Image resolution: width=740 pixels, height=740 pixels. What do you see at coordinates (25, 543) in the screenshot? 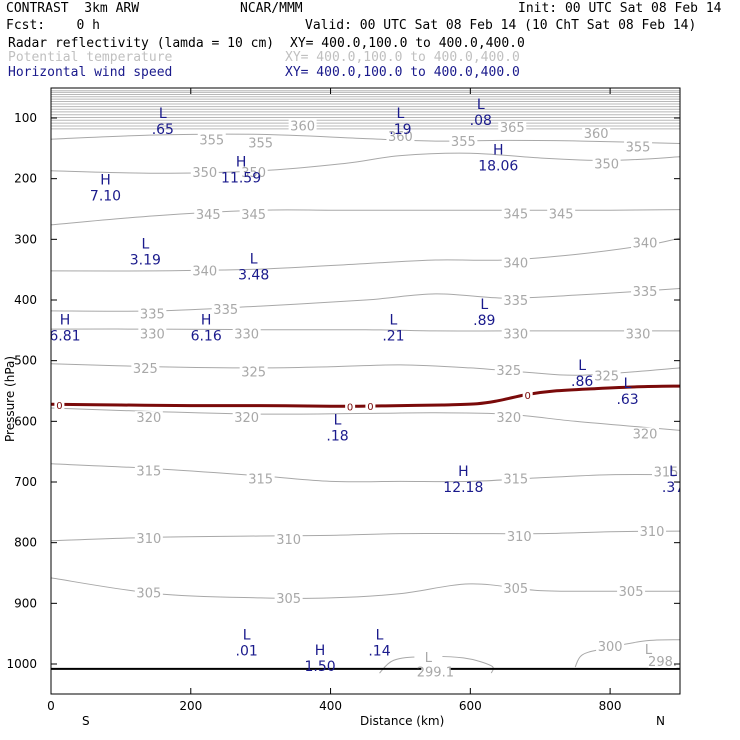
I see `y-tick-label: 800` at bounding box center [25, 543].